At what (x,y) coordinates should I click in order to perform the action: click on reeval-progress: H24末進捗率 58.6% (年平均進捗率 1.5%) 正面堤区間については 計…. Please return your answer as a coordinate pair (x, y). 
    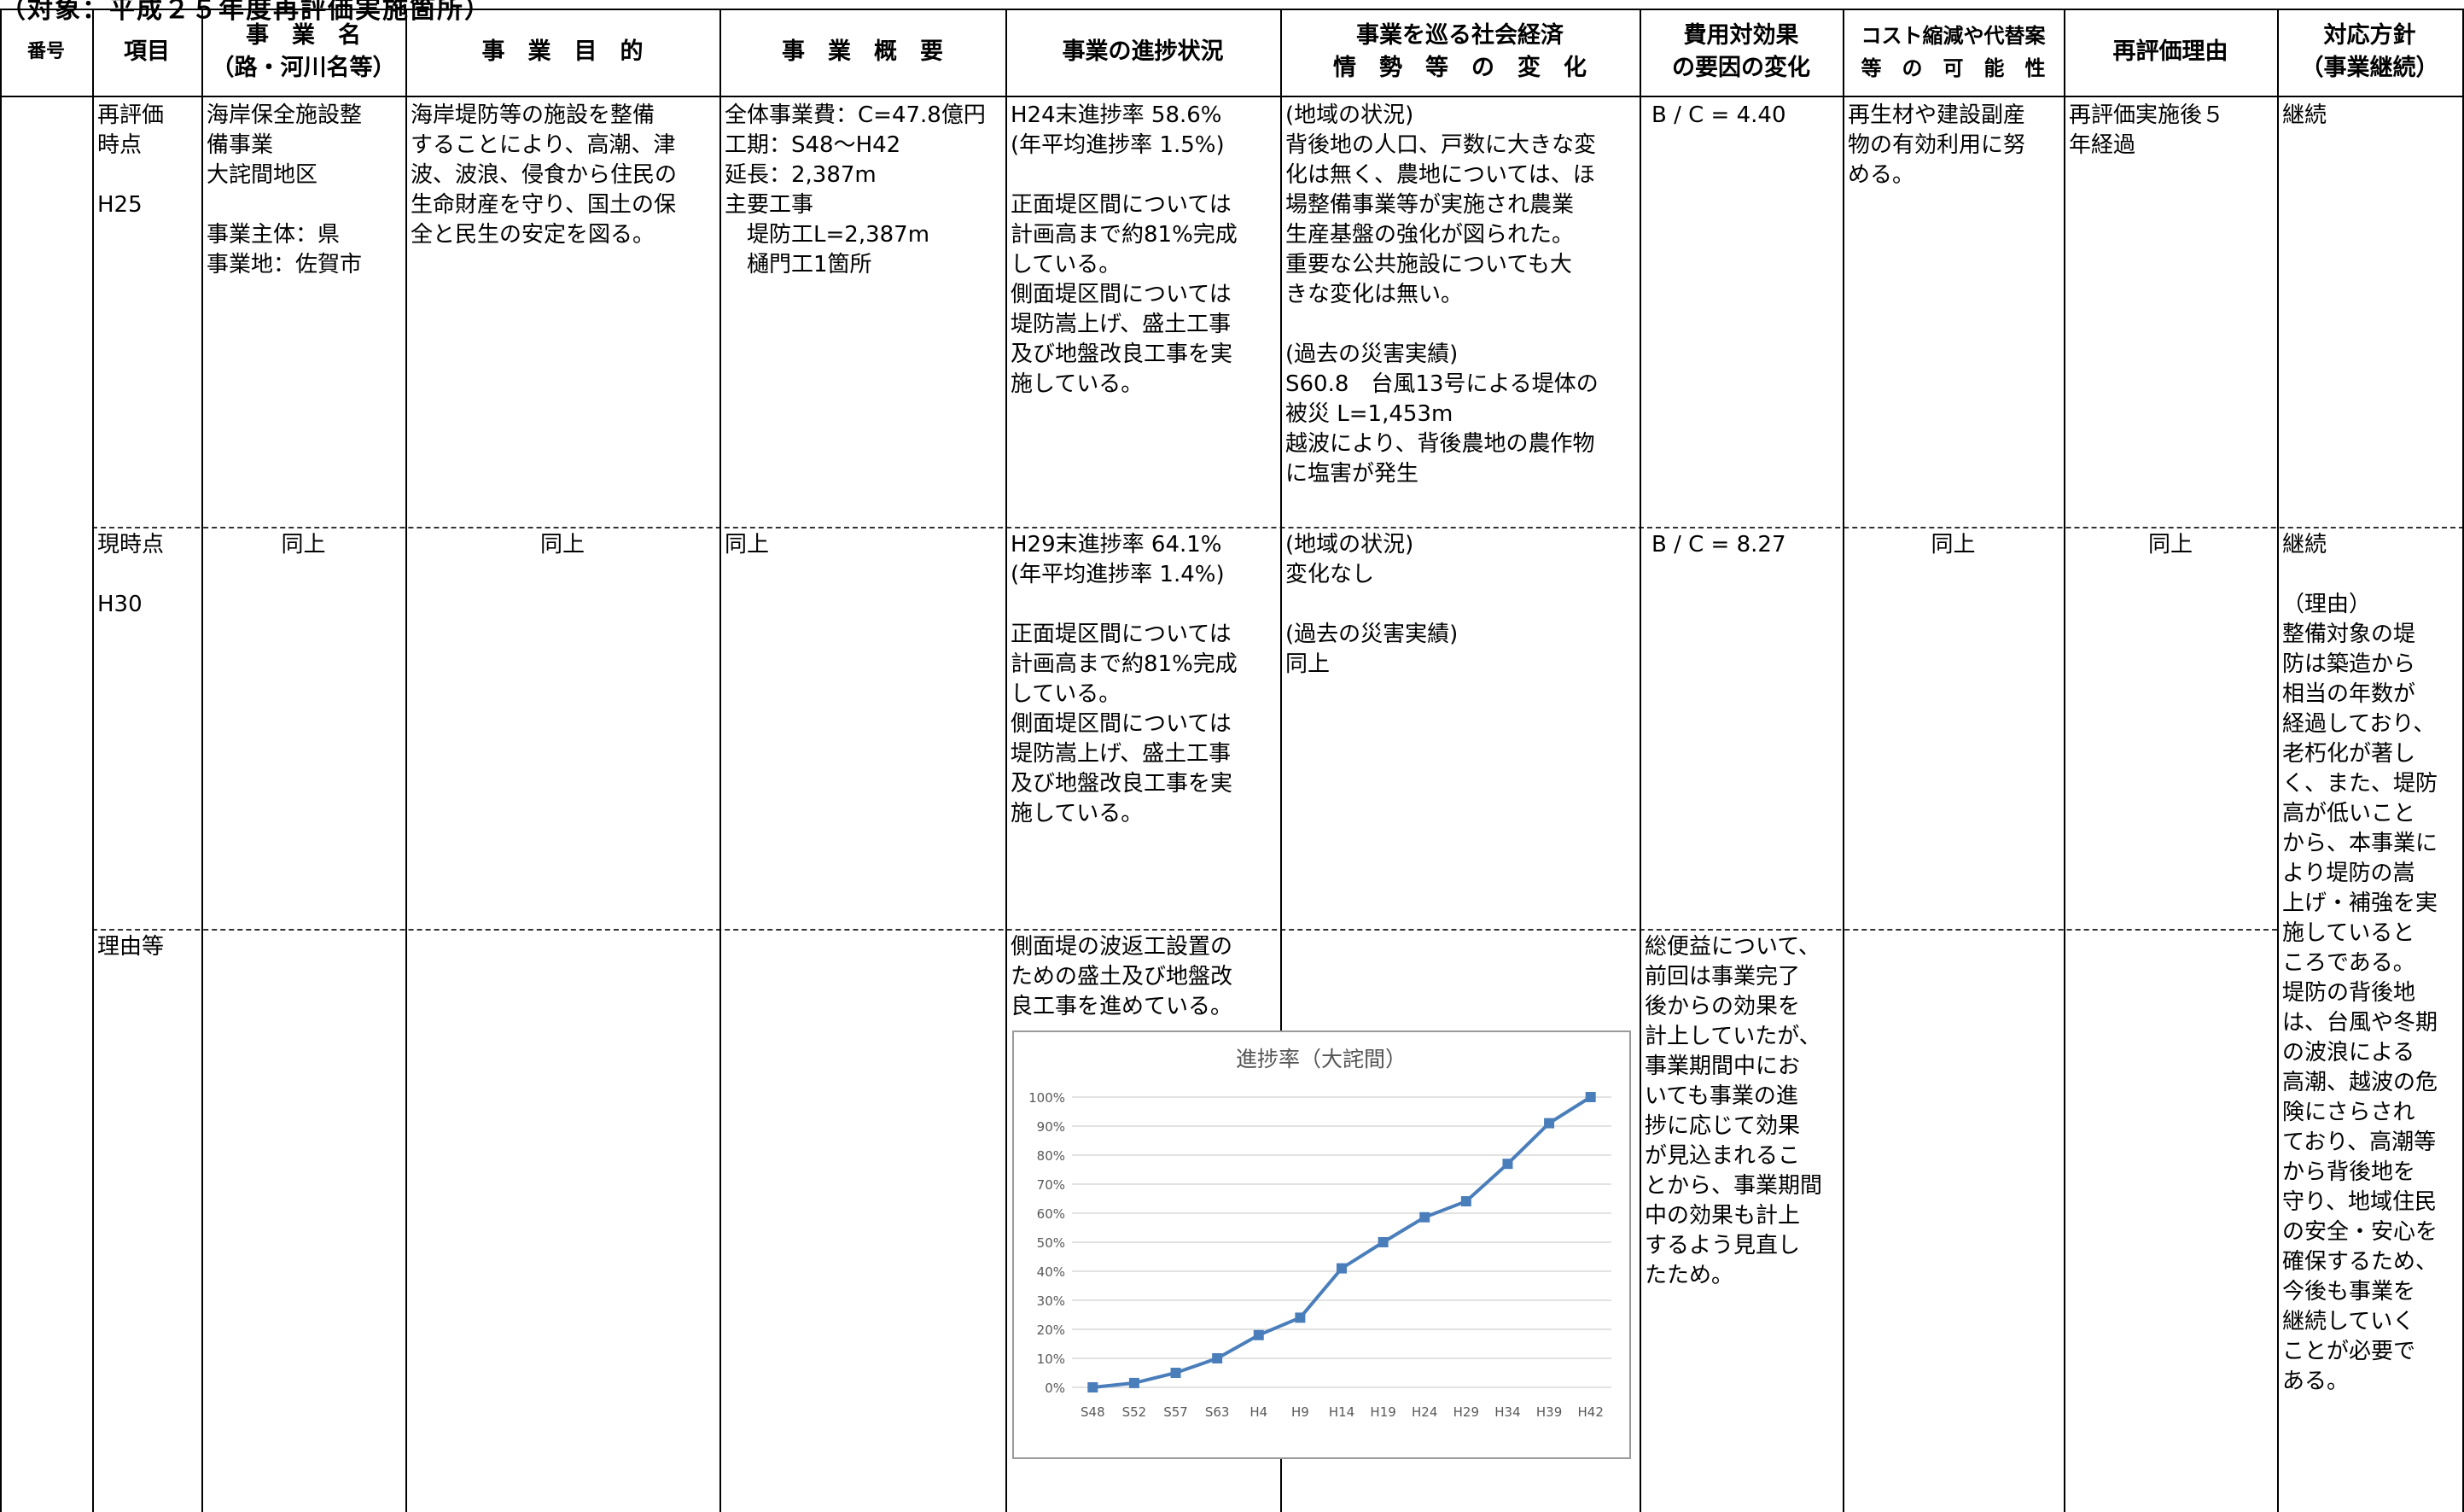
    Looking at the image, I should click on (1124, 249).